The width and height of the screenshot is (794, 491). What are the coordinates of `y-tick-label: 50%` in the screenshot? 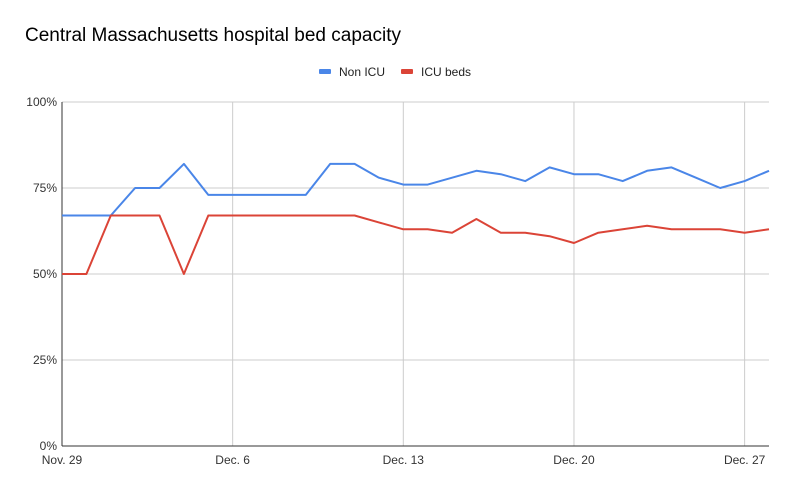 It's located at (45, 274).